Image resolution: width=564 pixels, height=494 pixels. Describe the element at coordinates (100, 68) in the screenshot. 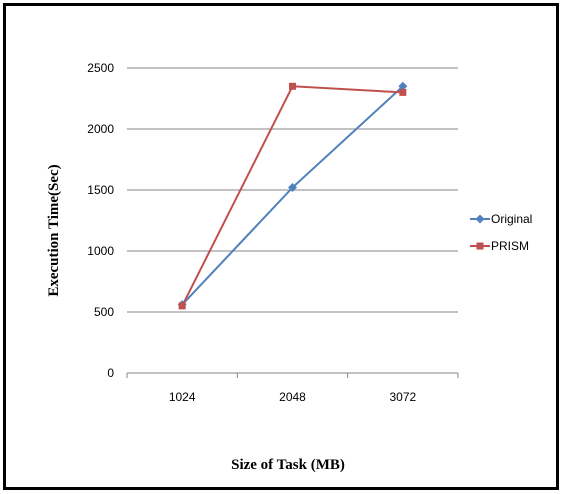

I see `y-tick-label: 2500` at that location.